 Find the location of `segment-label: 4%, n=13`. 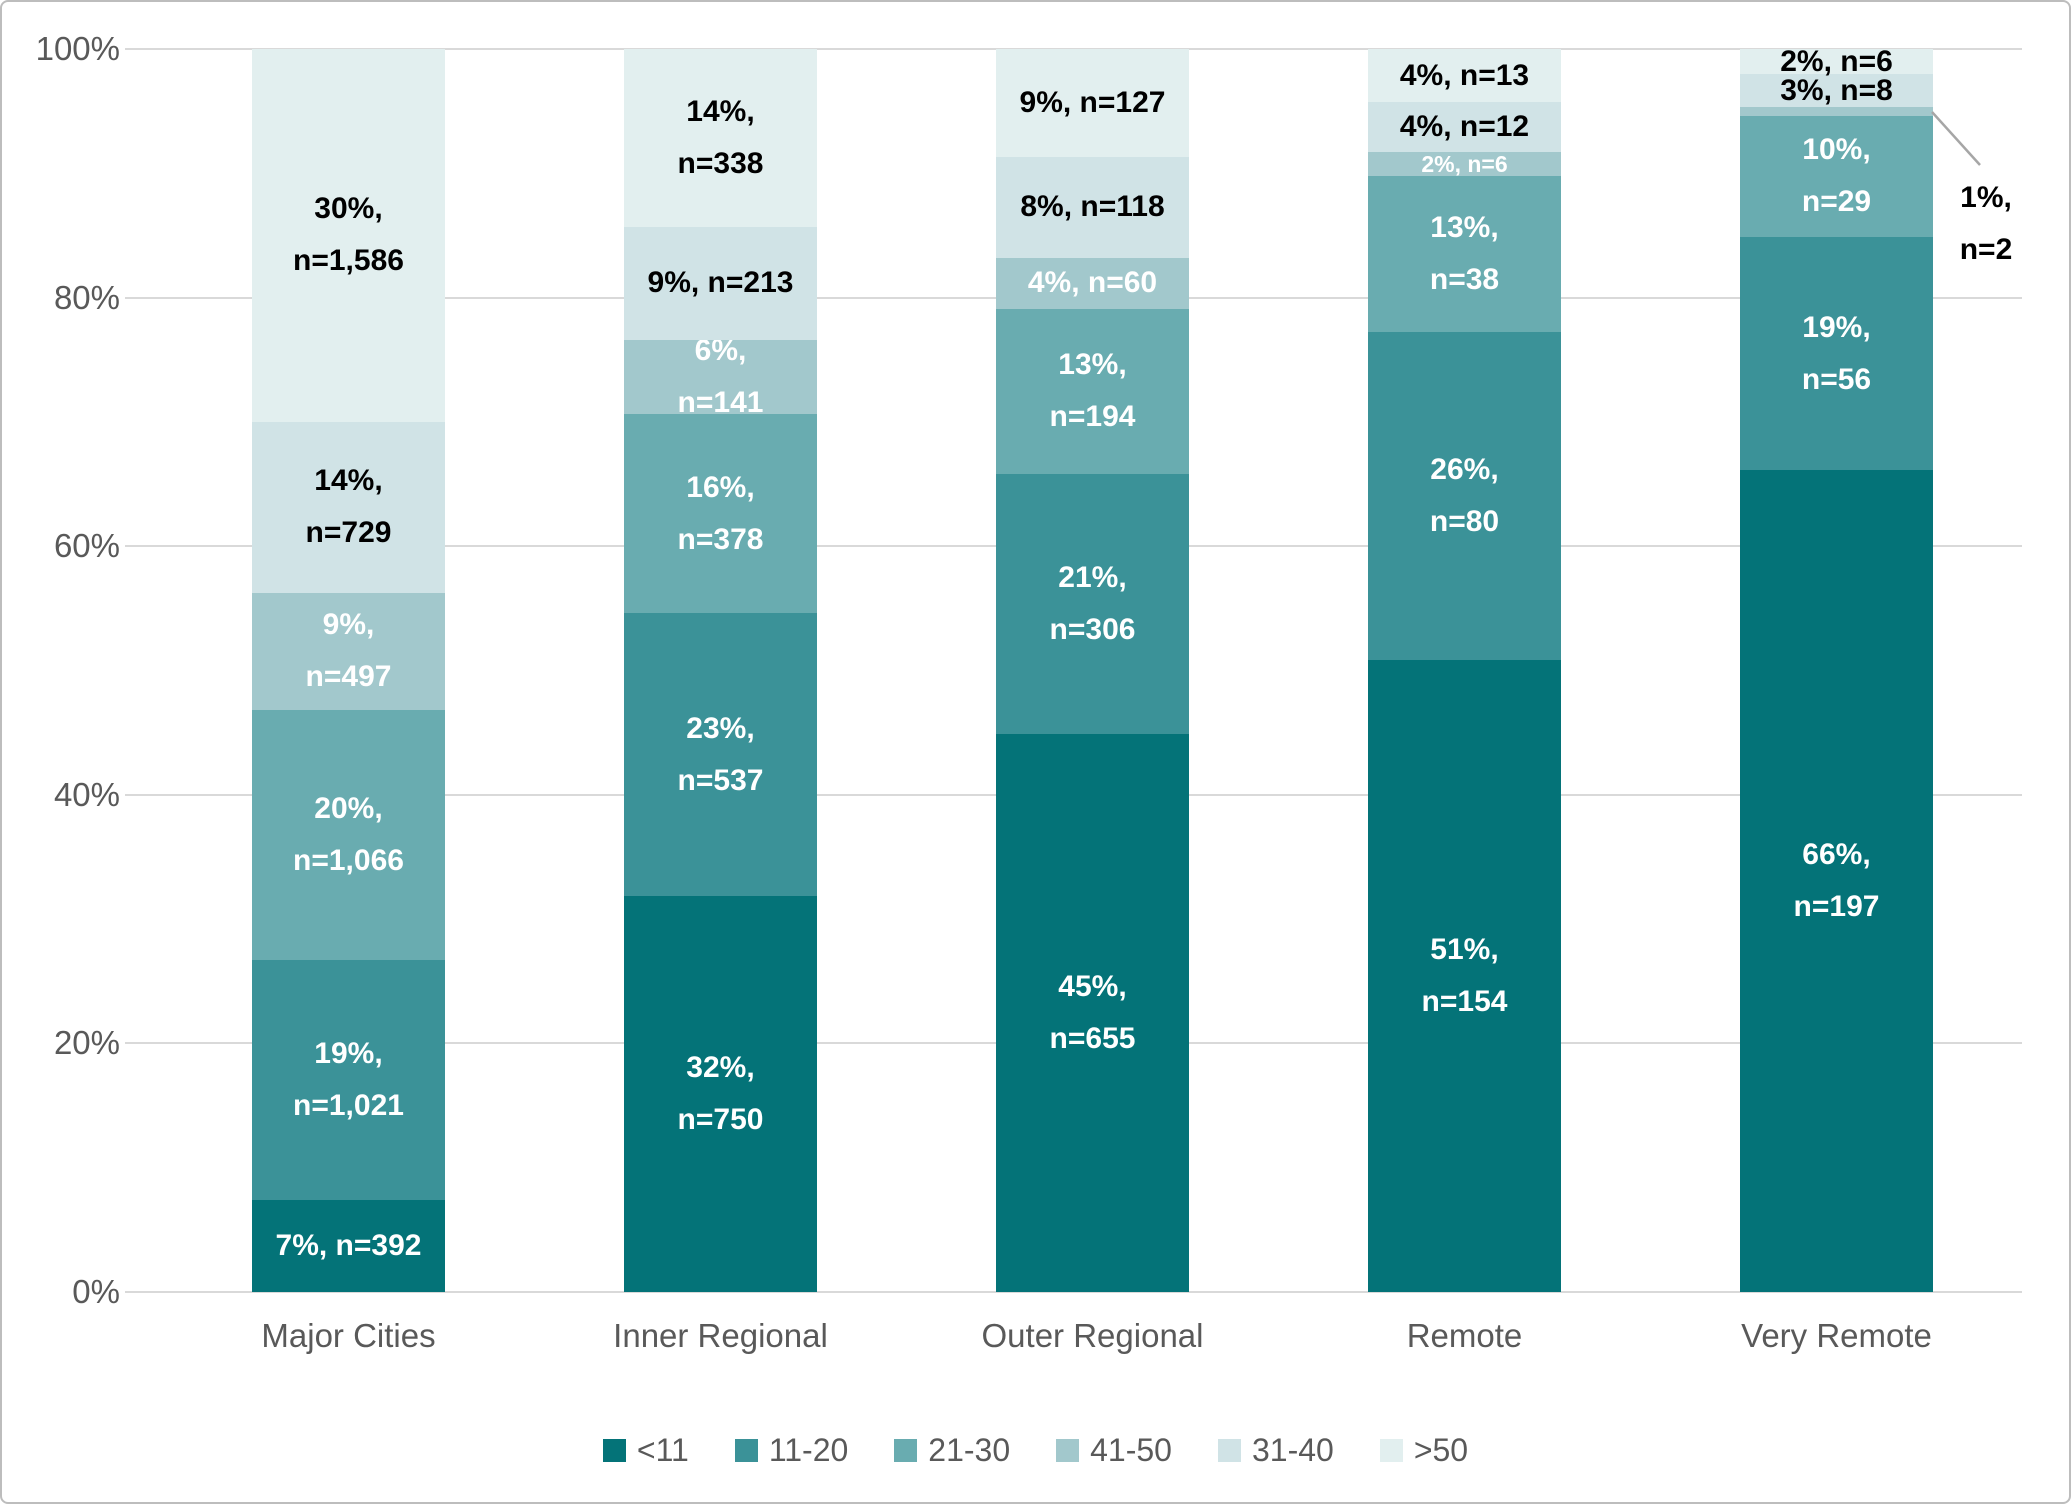

segment-label: 4%, n=13 is located at coordinates (1464, 75).